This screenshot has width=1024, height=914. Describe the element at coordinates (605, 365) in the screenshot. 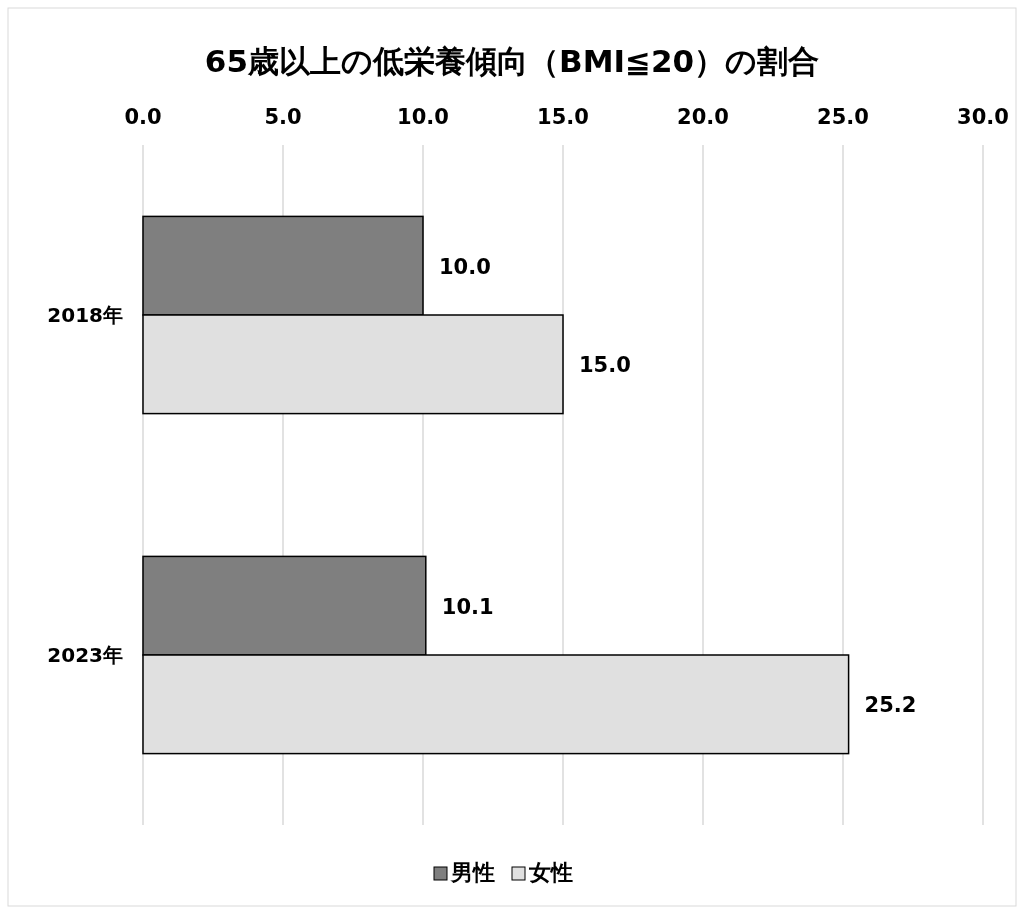

I see `data-label: 15.0` at that location.